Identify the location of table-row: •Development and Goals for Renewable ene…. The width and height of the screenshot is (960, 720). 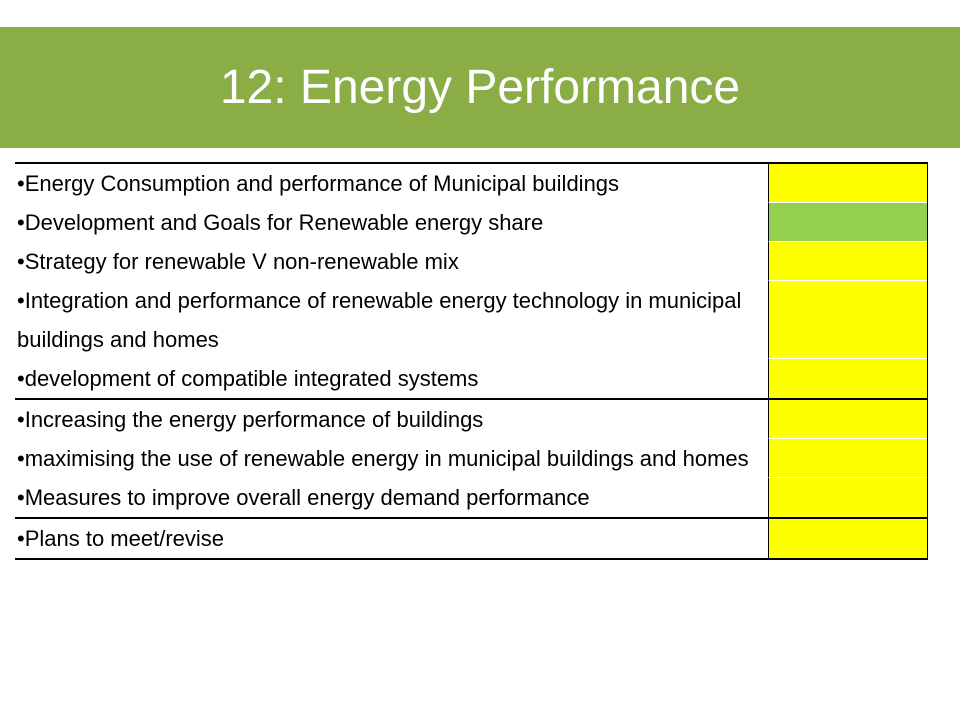
(471, 222).